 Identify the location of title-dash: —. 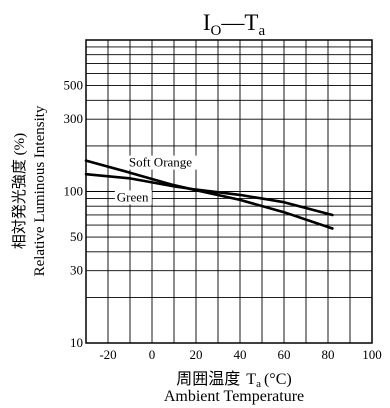
(232, 22).